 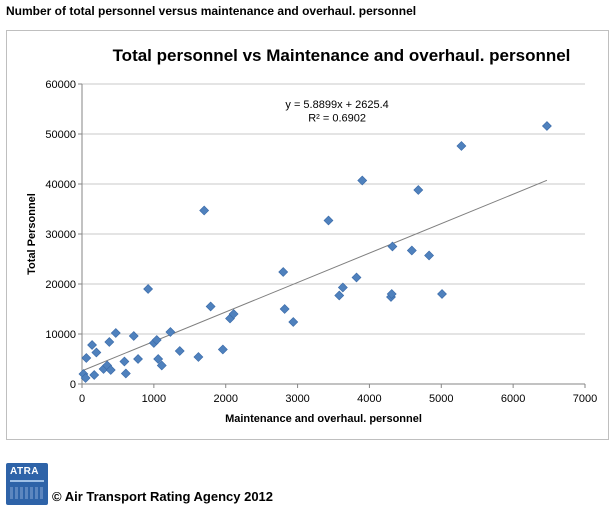 I want to click on y-tick-label: 40000, so click(x=60, y=185).